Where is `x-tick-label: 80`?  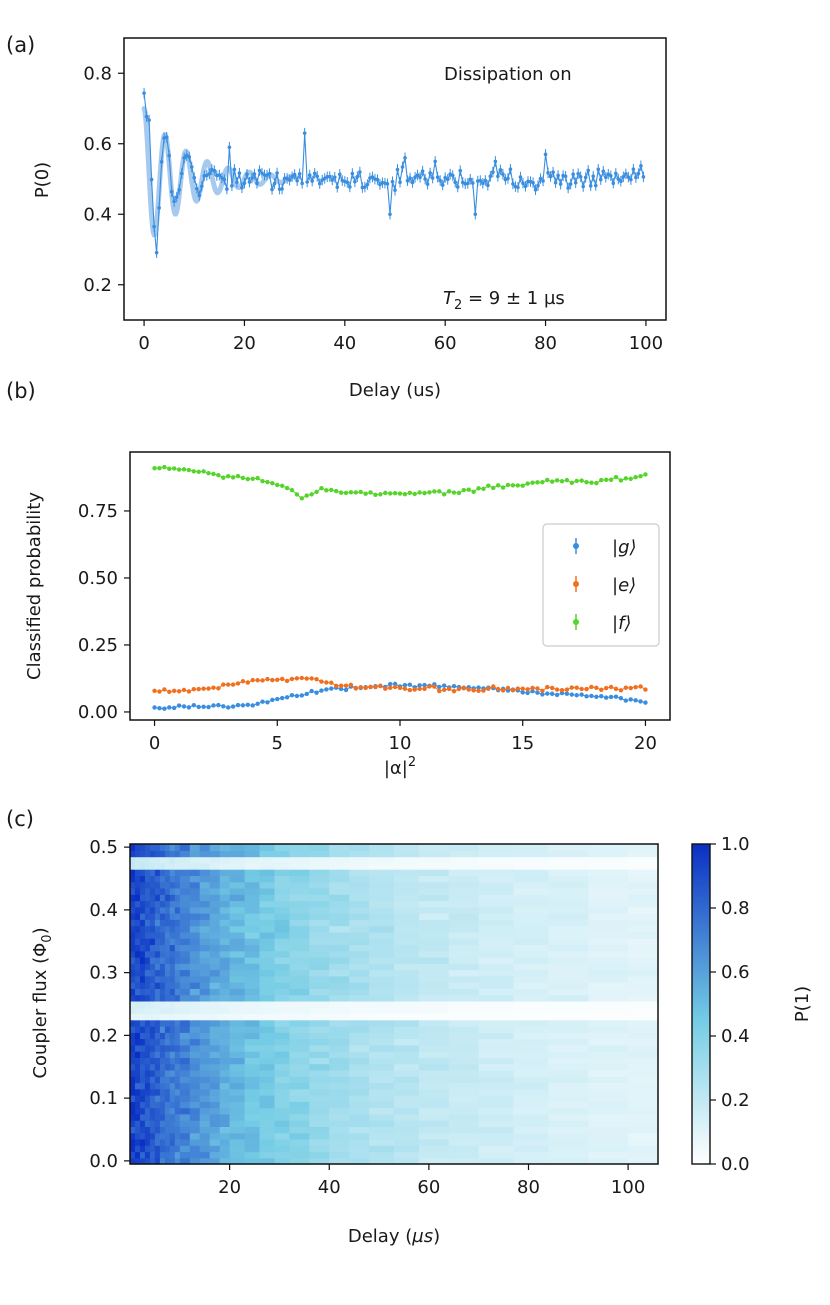
x-tick-label: 80 is located at coordinates (545, 343).